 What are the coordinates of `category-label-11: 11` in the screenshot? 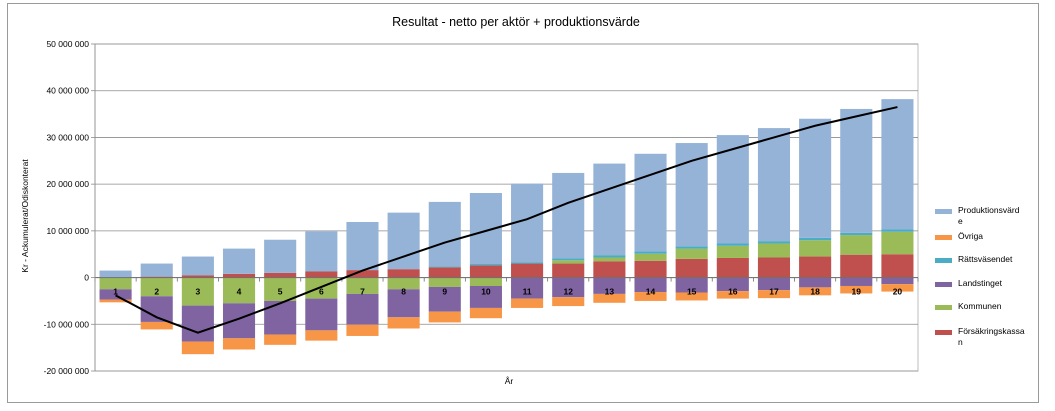 It's located at (527, 292).